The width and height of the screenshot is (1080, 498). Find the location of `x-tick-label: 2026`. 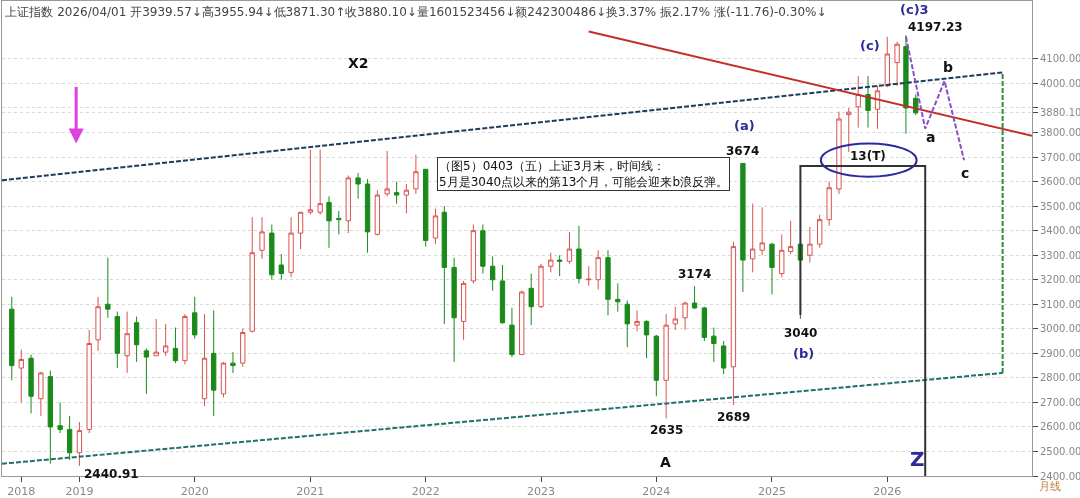

x-tick-label: 2026 is located at coordinates (887, 491).